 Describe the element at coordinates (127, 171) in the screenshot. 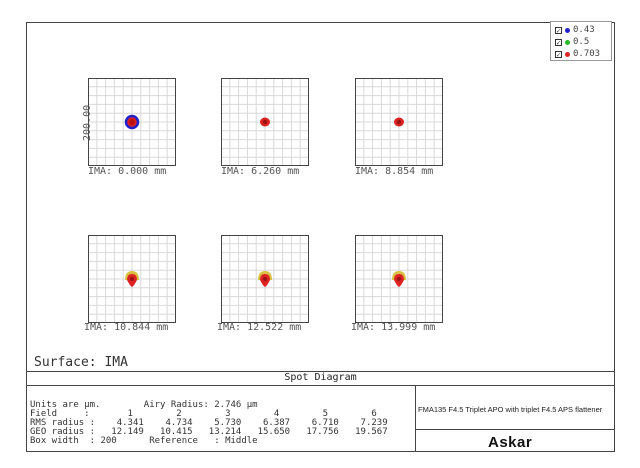

I see `ima-label: IMA: 0.000 mm` at that location.